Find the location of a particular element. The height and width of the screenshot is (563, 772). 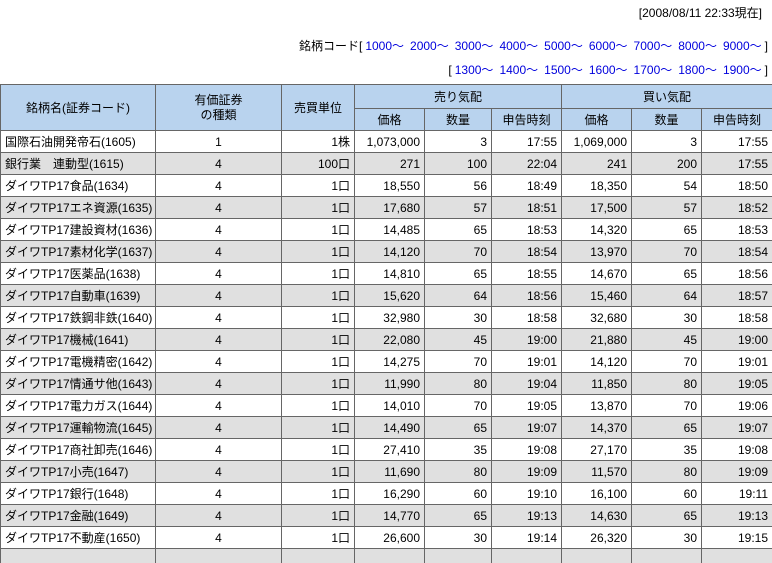

ask-qty-cell: 30 is located at coordinates (458, 537).